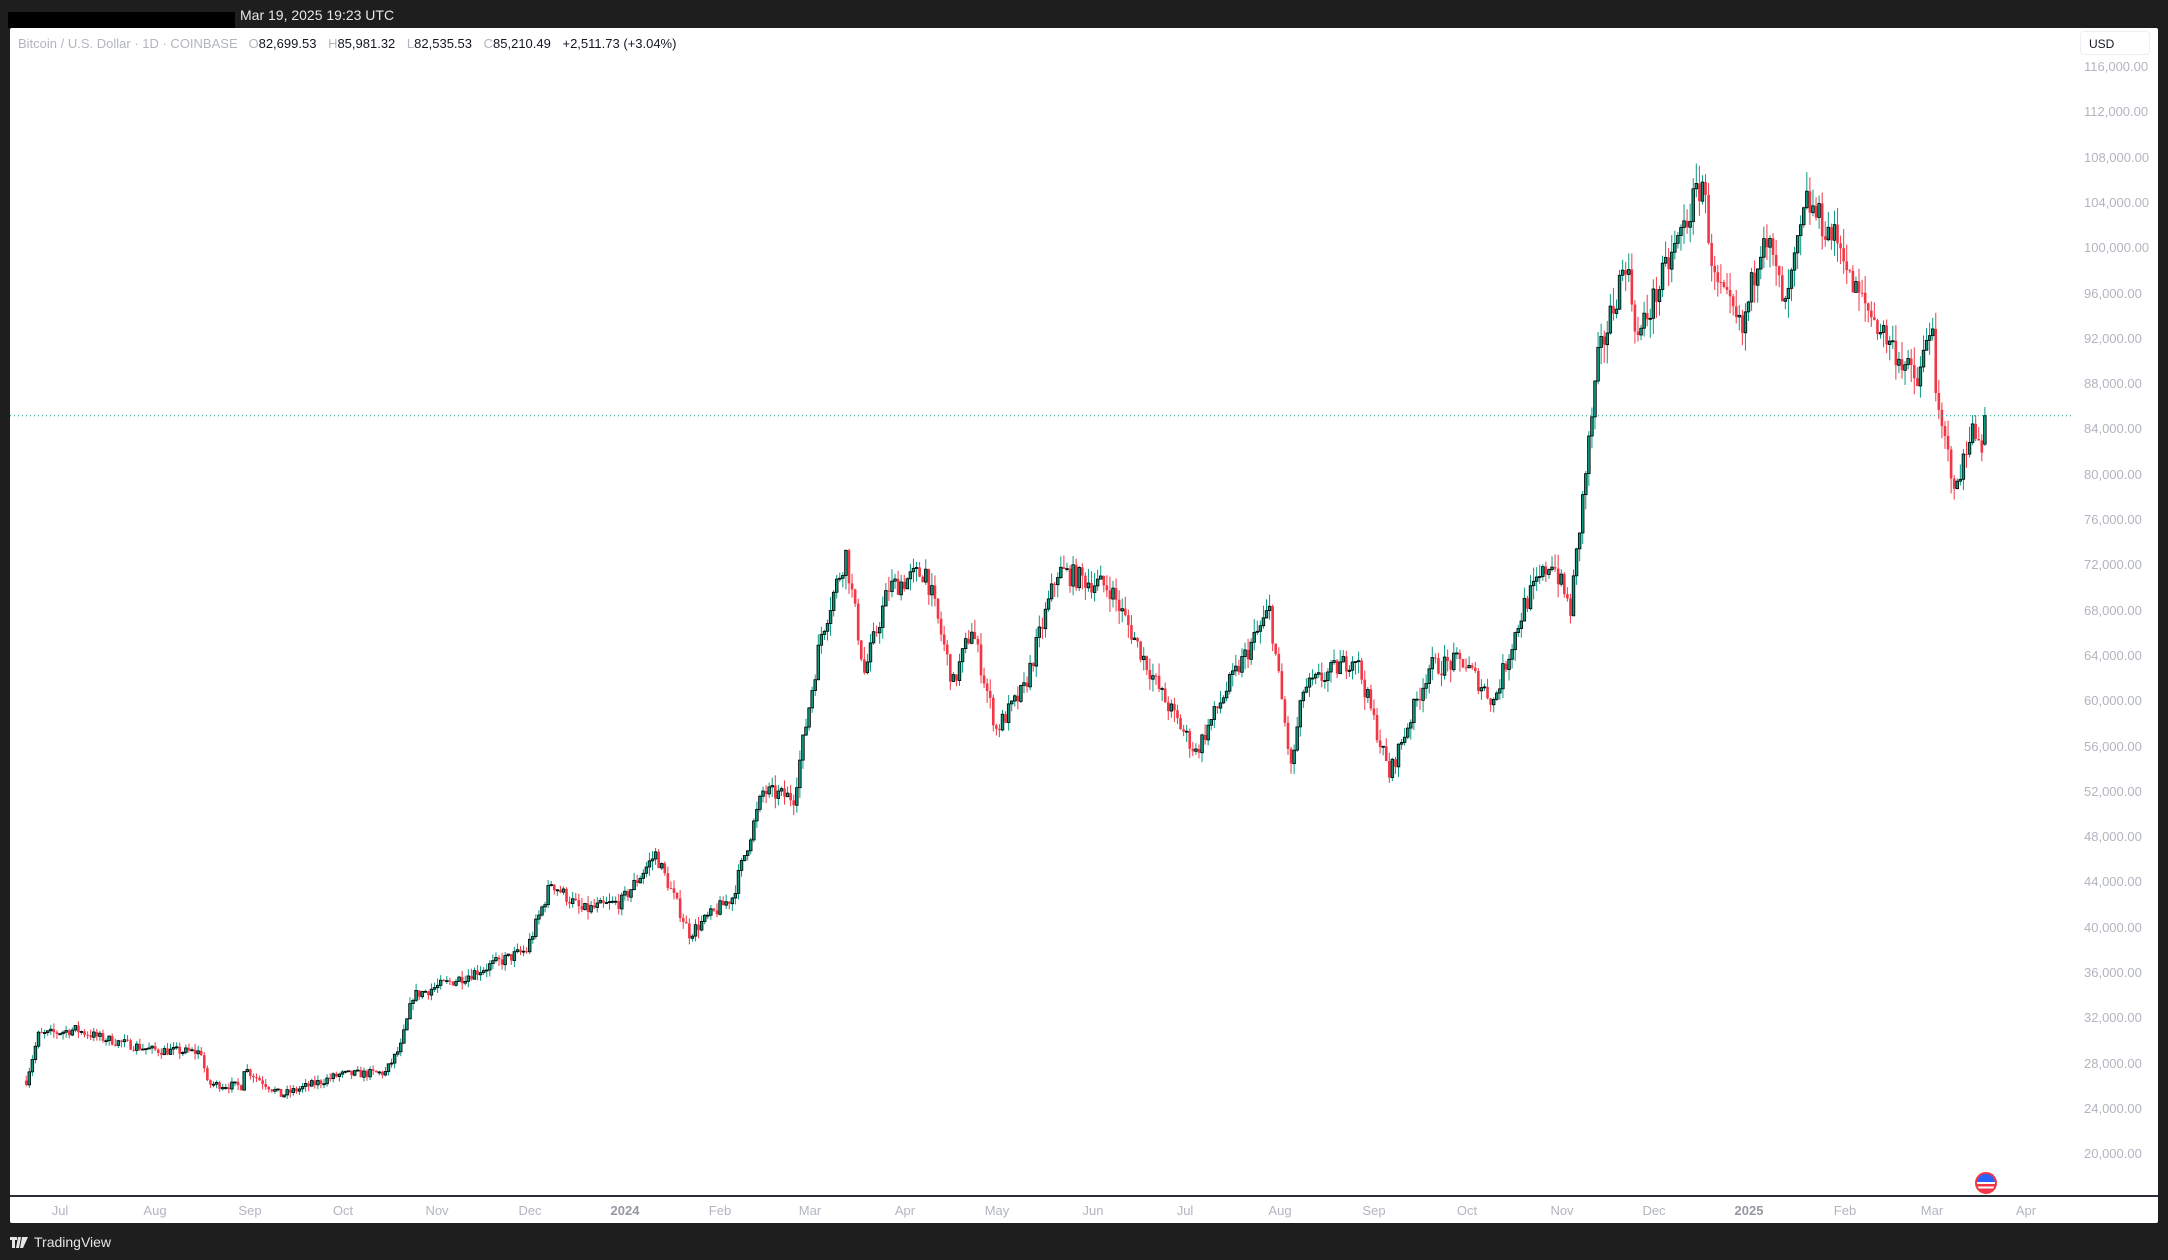 The height and width of the screenshot is (1260, 2168). What do you see at coordinates (2116, 66) in the screenshot?
I see `price-tick: 116,000.00` at bounding box center [2116, 66].